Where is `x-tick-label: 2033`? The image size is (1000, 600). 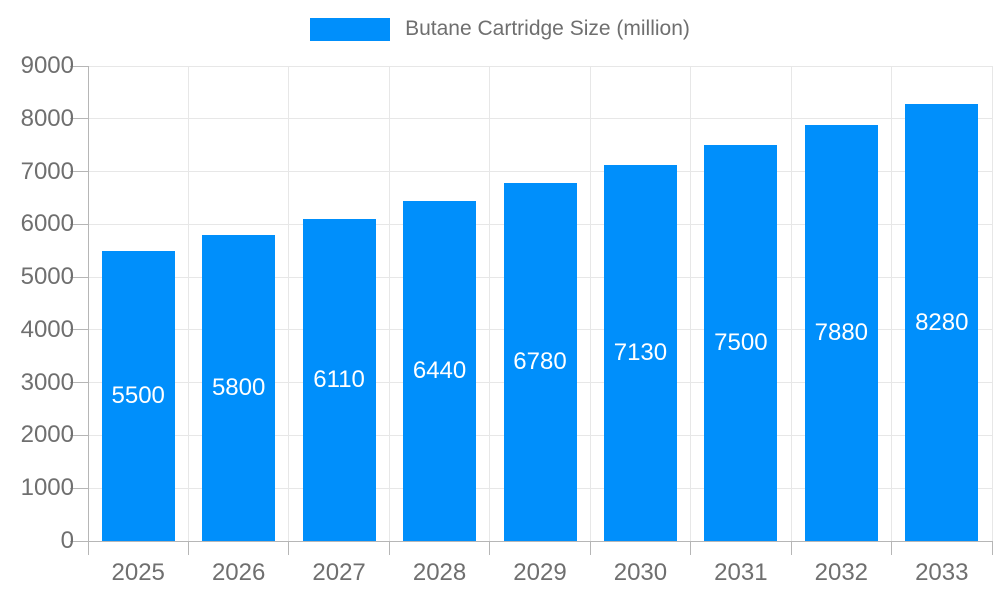 x-tick-label: 2033 is located at coordinates (942, 572).